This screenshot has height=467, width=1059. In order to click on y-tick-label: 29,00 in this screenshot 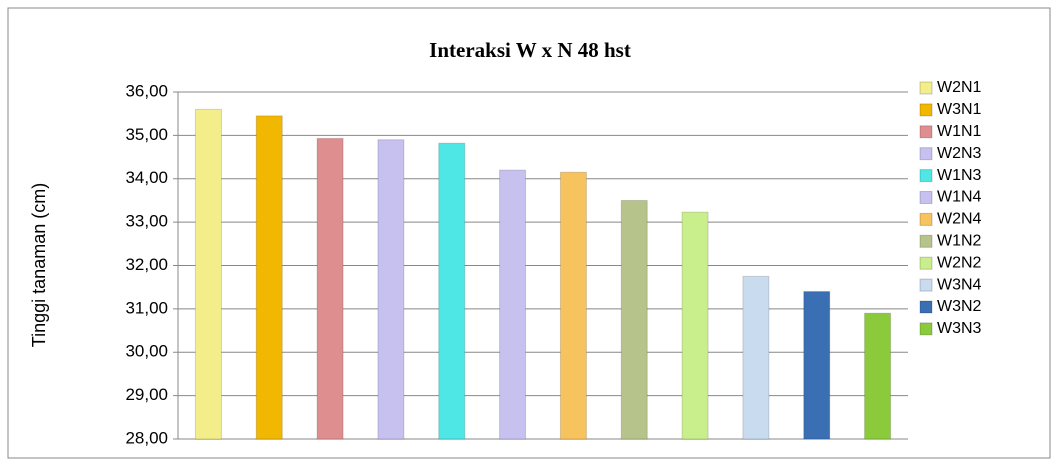, I will do `click(146, 394)`.